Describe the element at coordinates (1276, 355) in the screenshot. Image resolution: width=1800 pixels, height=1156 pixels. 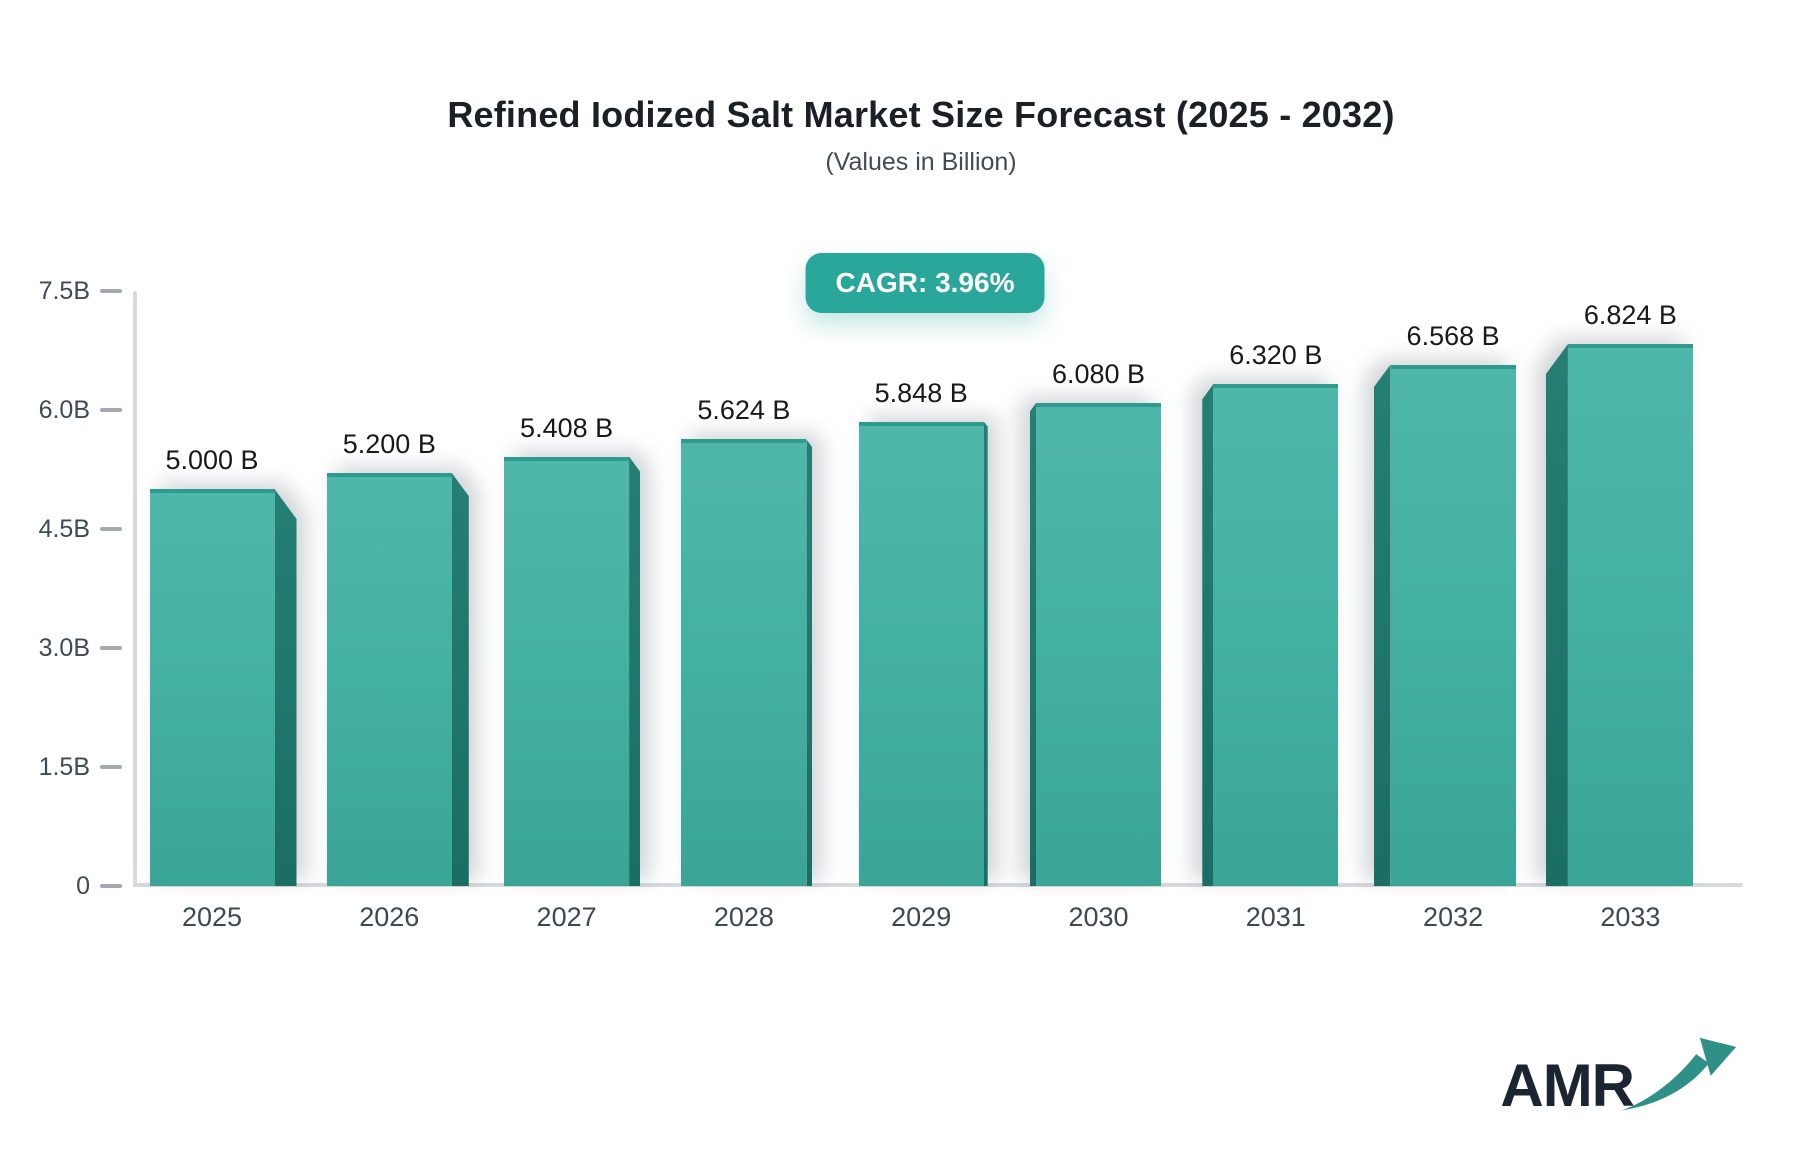
I see `bar-value-label: 6.320 B` at that location.